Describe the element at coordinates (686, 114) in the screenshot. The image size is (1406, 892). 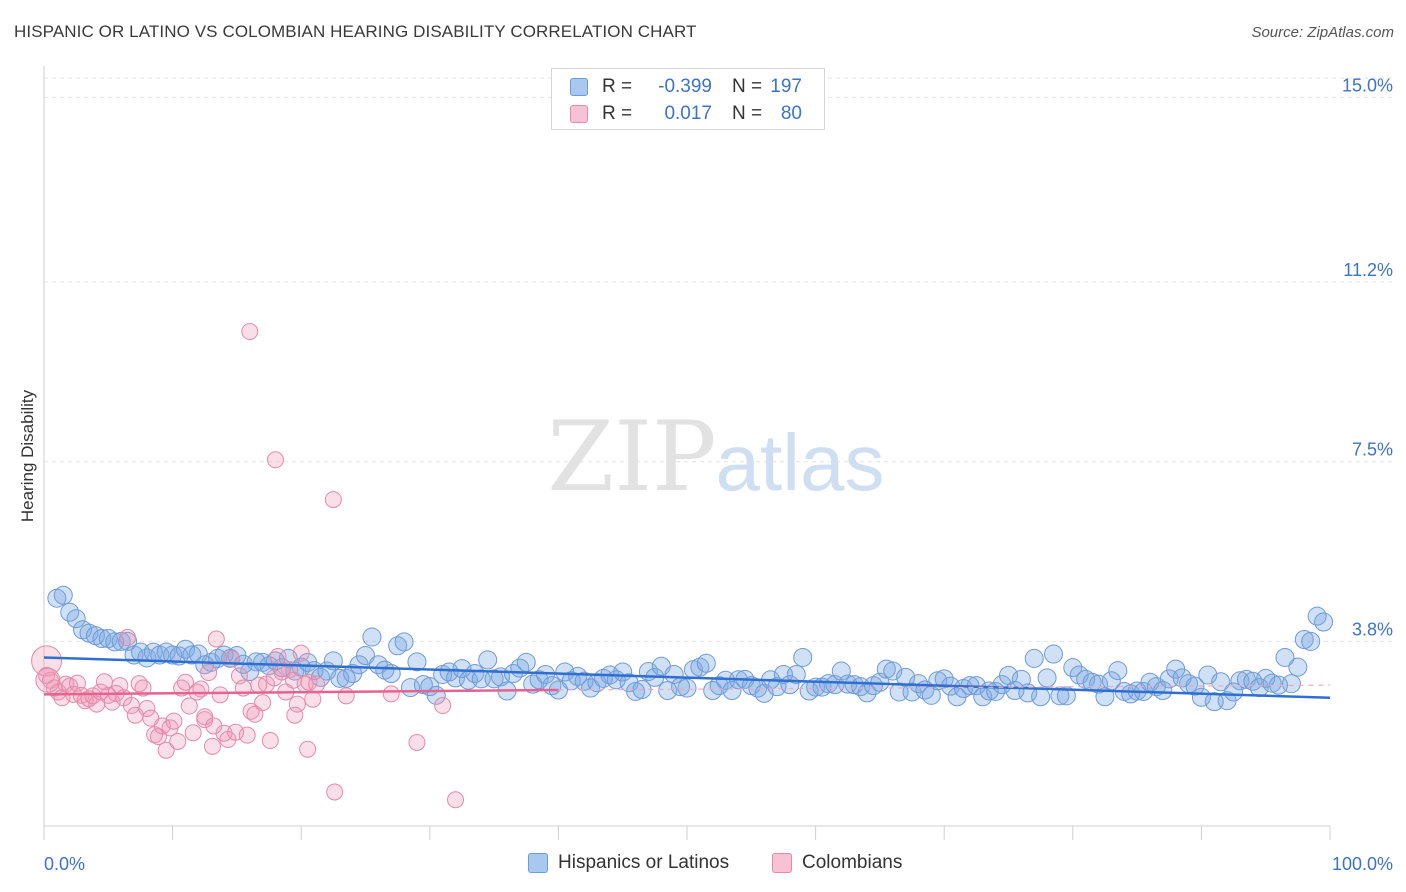
I see `stats-row-colombians: R = 0.017 N = 80` at that location.